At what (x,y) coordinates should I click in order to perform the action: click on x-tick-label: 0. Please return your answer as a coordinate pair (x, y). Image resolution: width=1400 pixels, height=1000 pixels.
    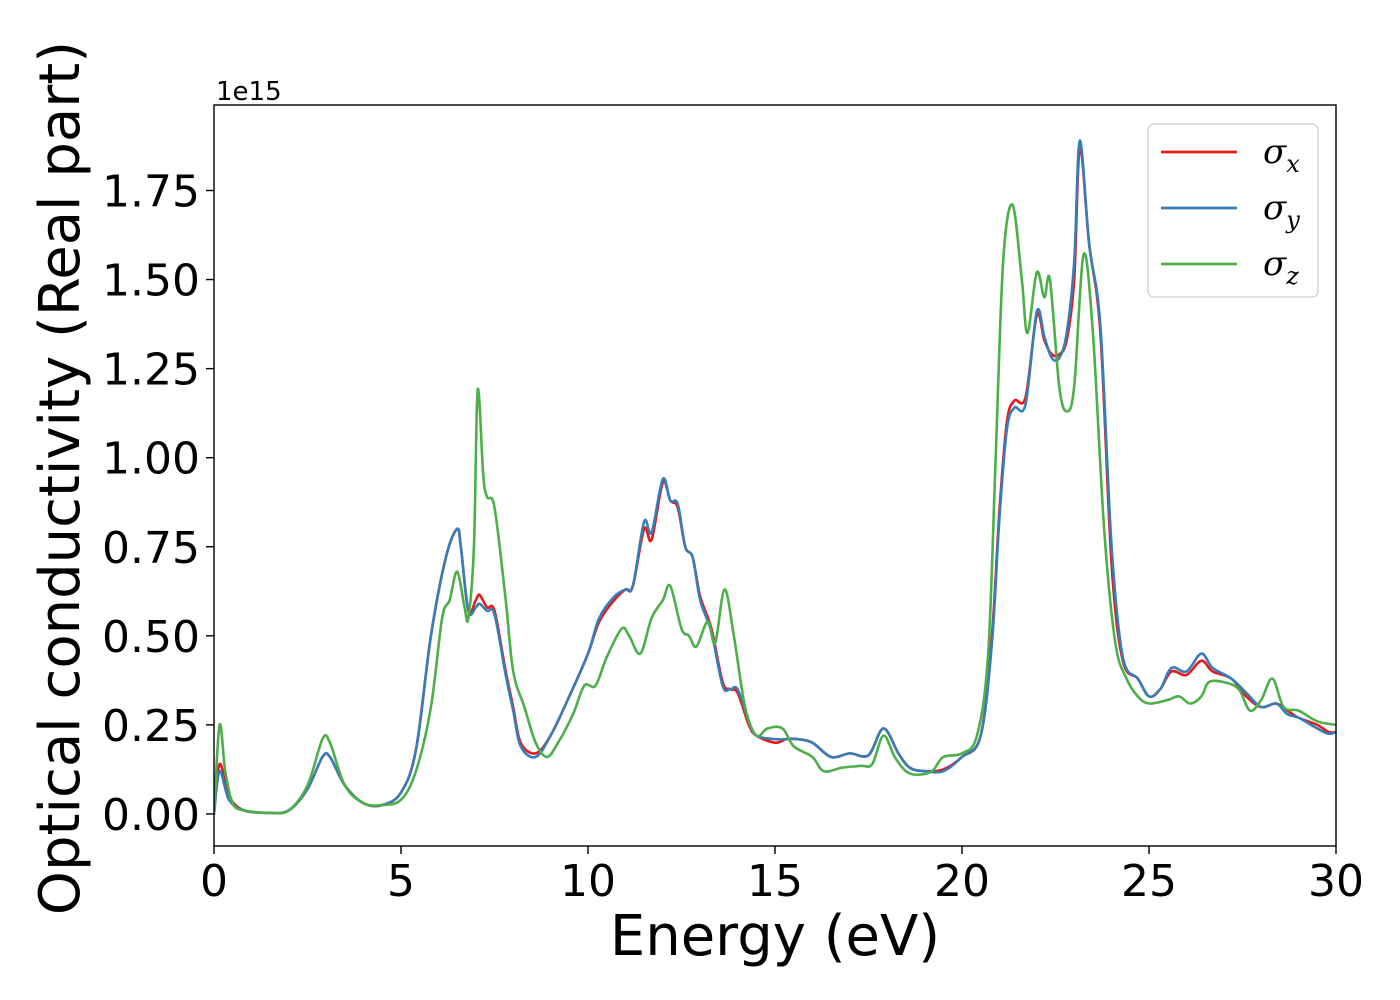
    Looking at the image, I should click on (214, 881).